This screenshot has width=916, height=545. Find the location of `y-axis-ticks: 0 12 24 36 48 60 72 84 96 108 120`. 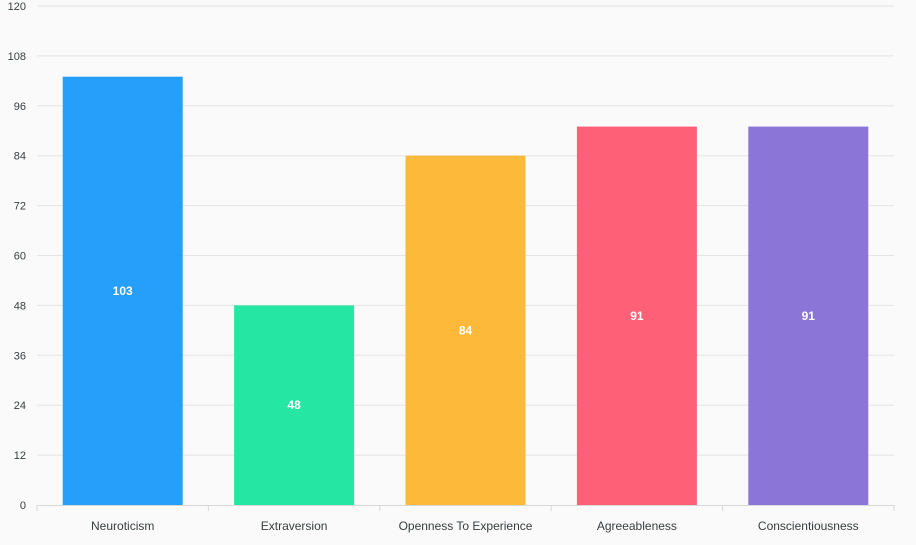

y-axis-ticks: 0 12 24 36 48 60 72 84 96 108 120 is located at coordinates (17, 256).